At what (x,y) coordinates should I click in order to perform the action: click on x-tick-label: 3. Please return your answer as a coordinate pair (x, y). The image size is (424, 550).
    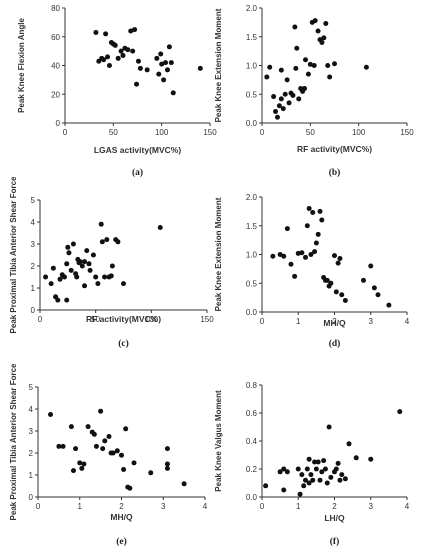
    Looking at the image, I should click on (163, 506).